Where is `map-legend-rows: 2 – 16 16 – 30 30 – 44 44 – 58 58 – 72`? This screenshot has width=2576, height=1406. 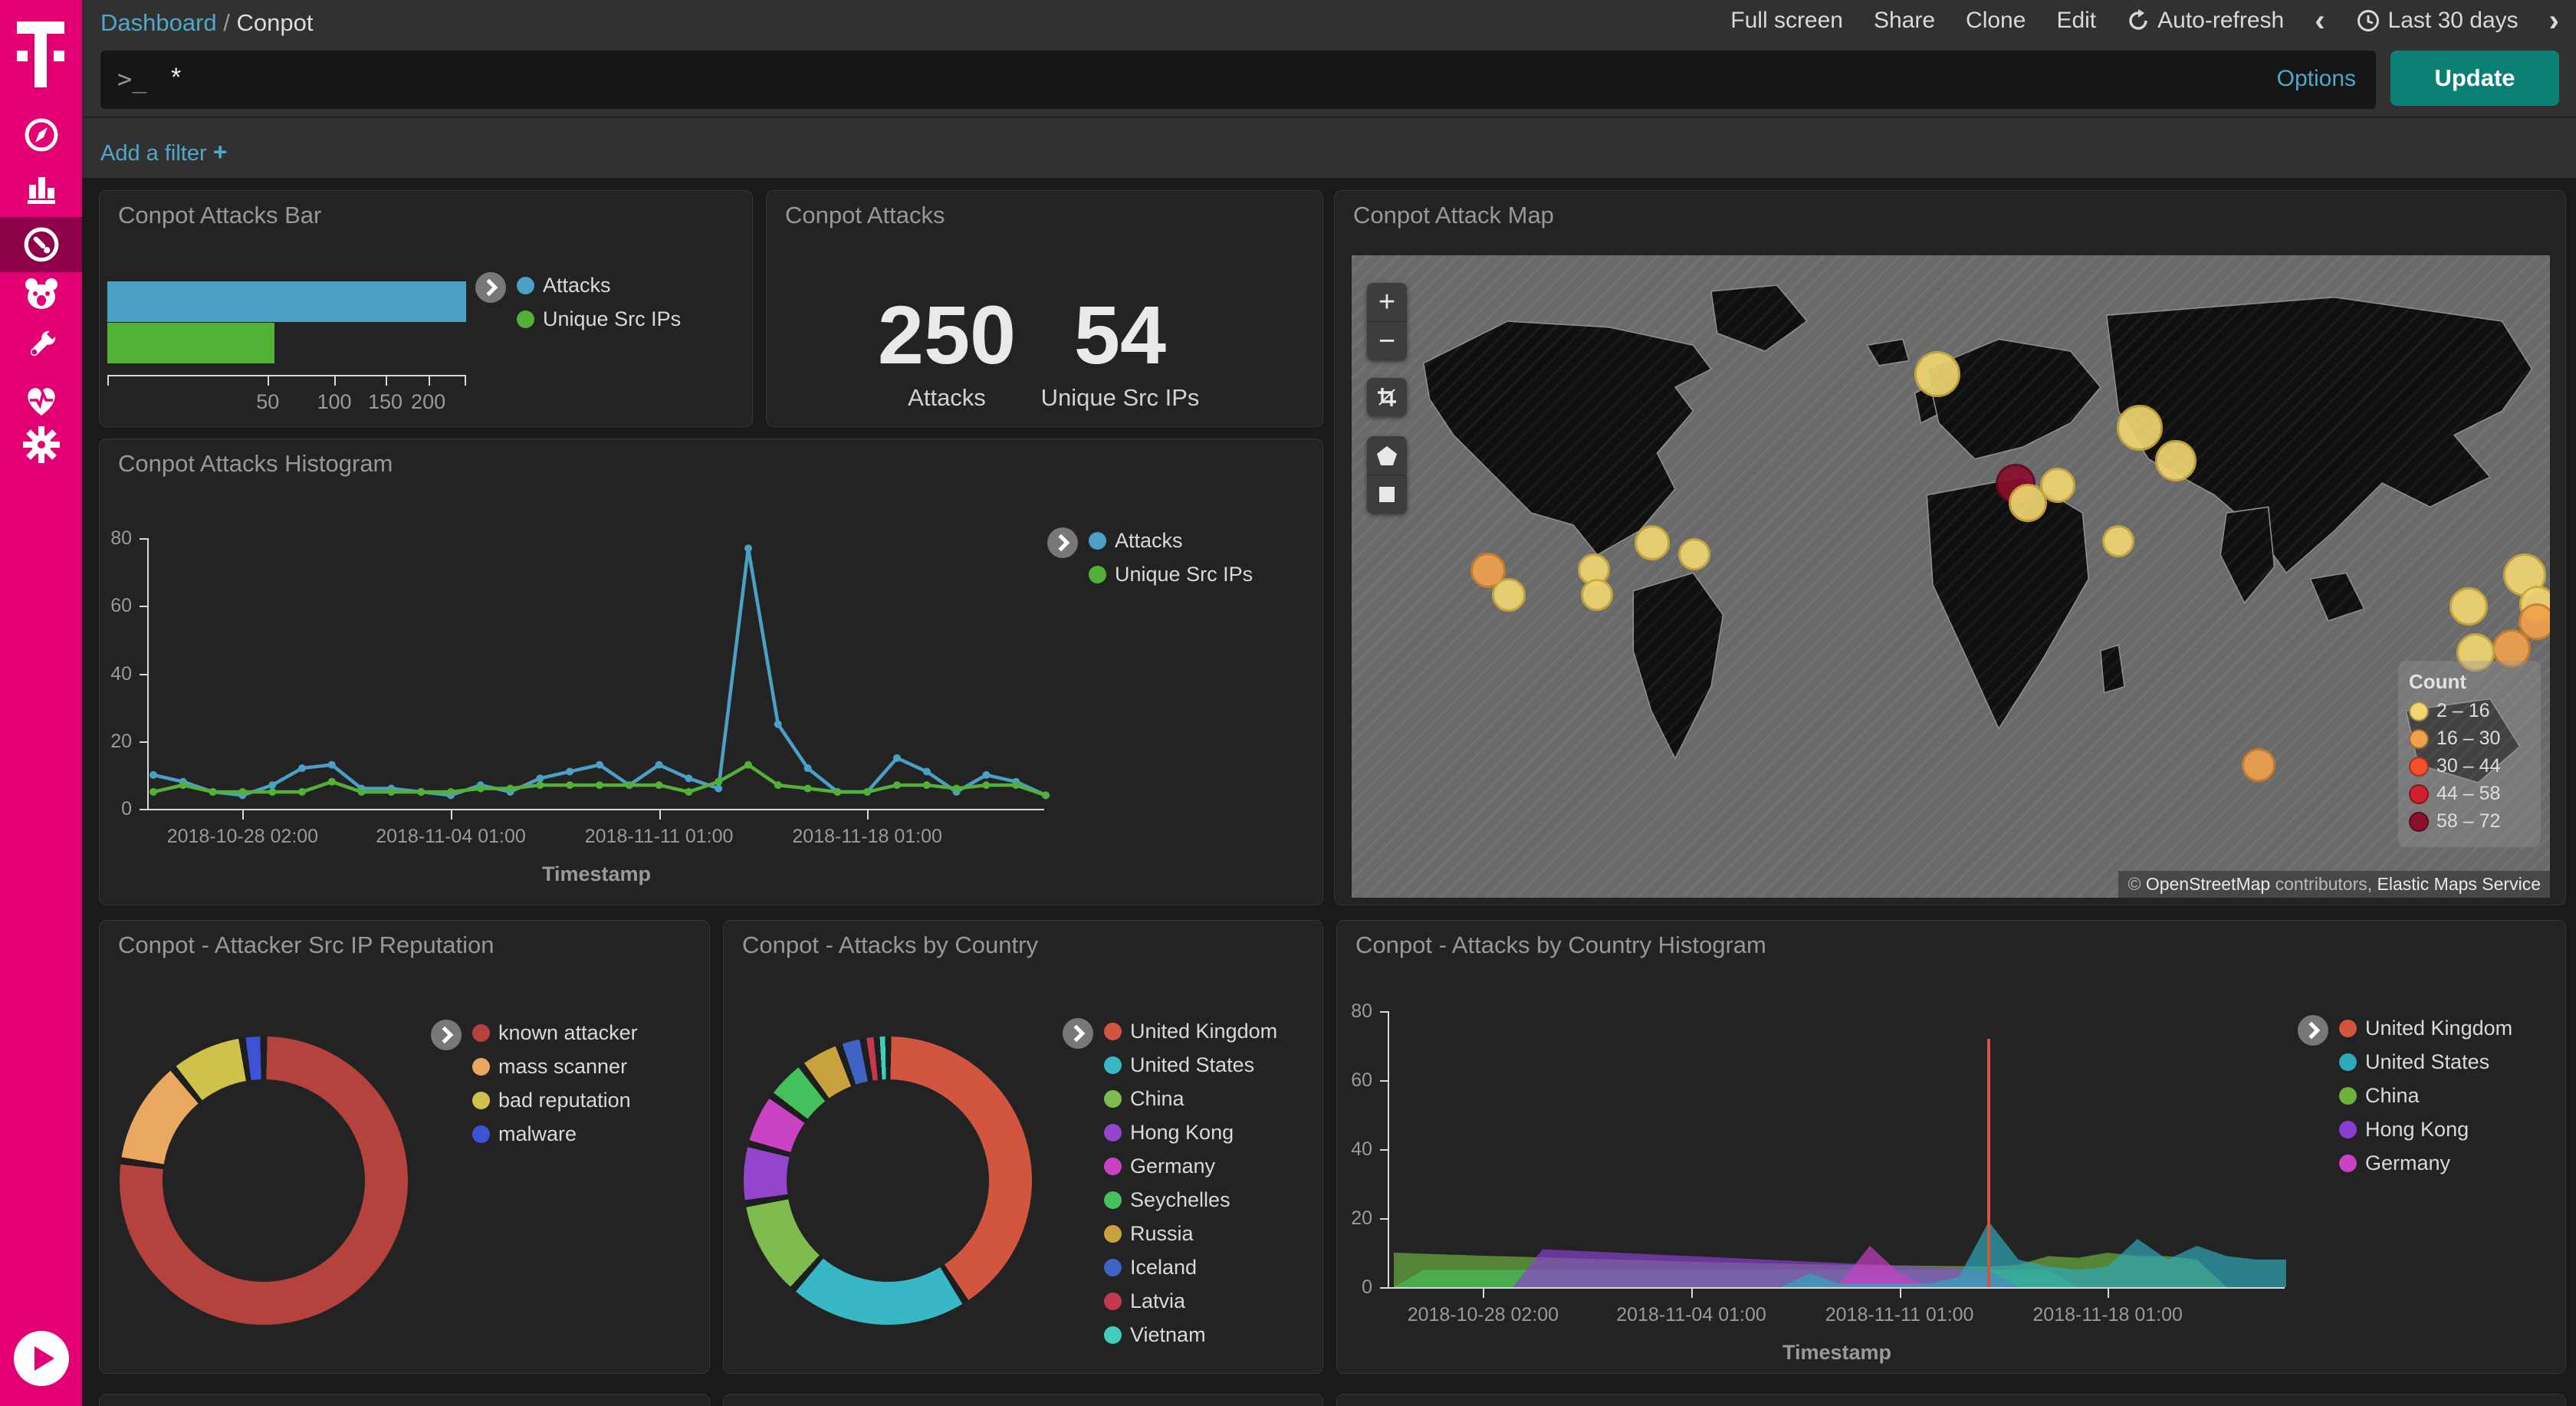 map-legend-rows: 2 – 16 16 – 30 30 – 44 44 – 58 58 – 72 is located at coordinates (2469, 767).